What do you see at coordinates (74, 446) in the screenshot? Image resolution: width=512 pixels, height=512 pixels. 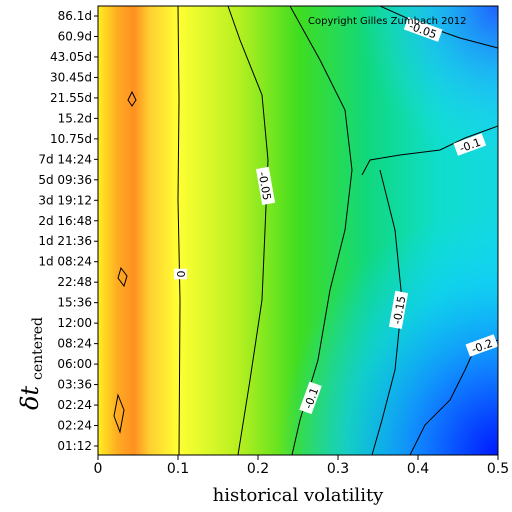 I see `y-tick-label: 01:12` at bounding box center [74, 446].